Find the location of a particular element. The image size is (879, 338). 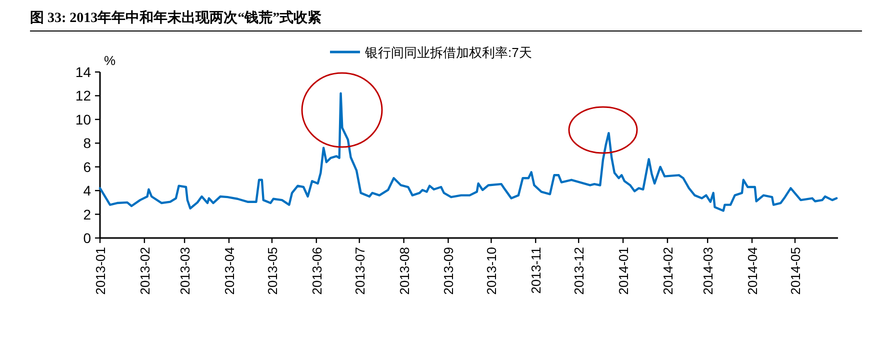

x-tick-label: 2014-01 is located at coordinates (624, 271).